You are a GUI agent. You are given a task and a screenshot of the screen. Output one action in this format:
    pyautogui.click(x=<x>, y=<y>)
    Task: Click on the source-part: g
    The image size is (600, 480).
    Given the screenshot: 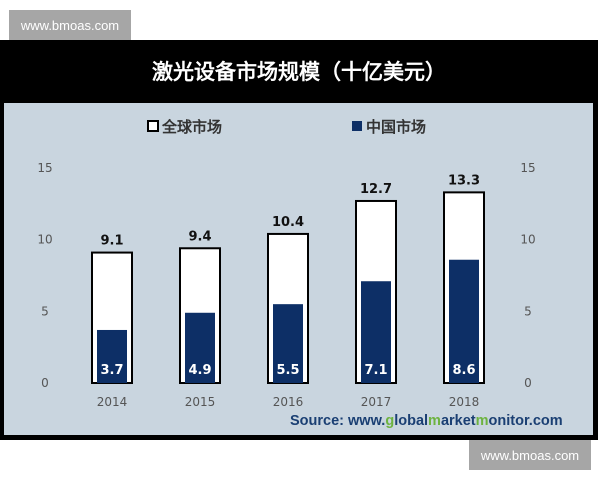 What is the action you would take?
    pyautogui.click(x=390, y=421)
    